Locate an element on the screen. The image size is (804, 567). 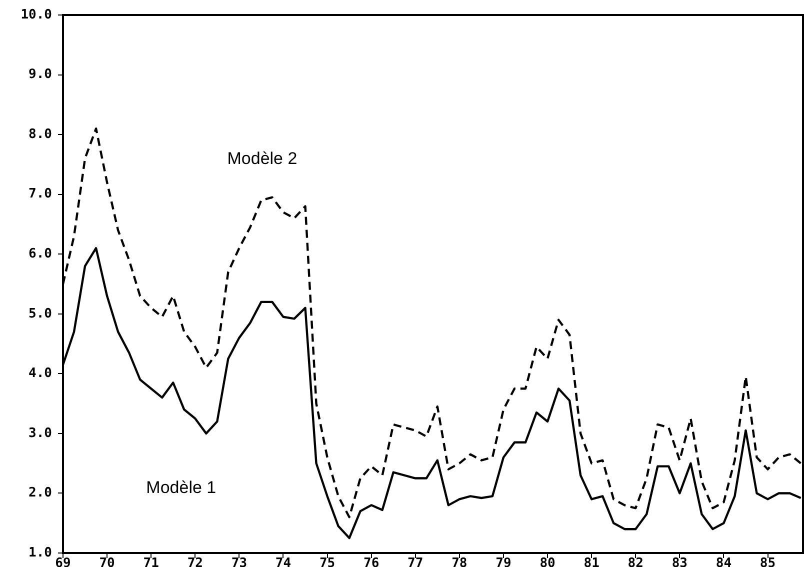
x-tick-label: 69 is located at coordinates (63, 561).